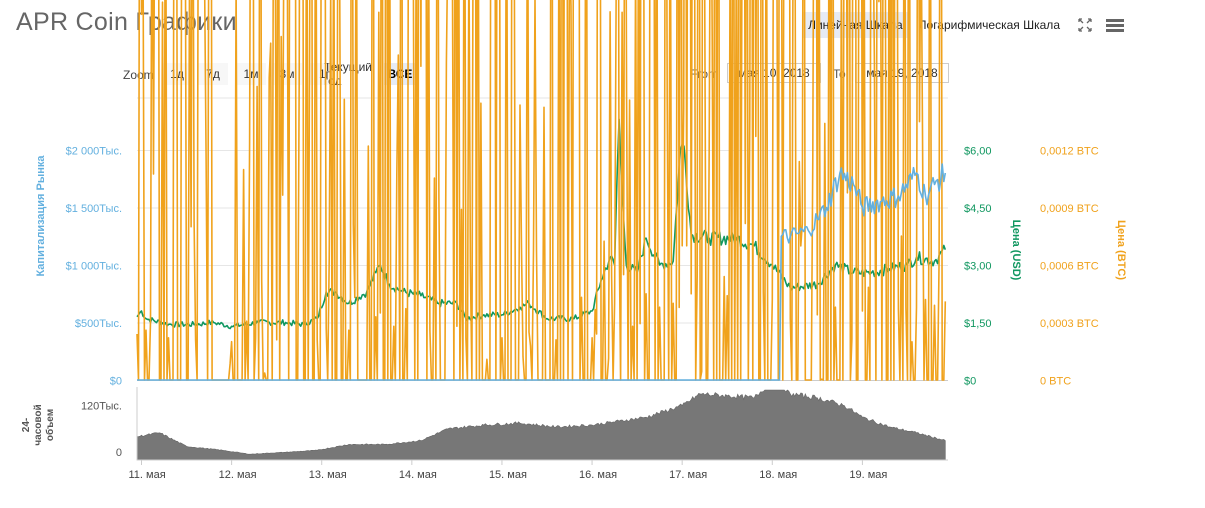  What do you see at coordinates (1055, 382) in the screenshot?
I see `btc-tick-label: 0 BTC` at bounding box center [1055, 382].